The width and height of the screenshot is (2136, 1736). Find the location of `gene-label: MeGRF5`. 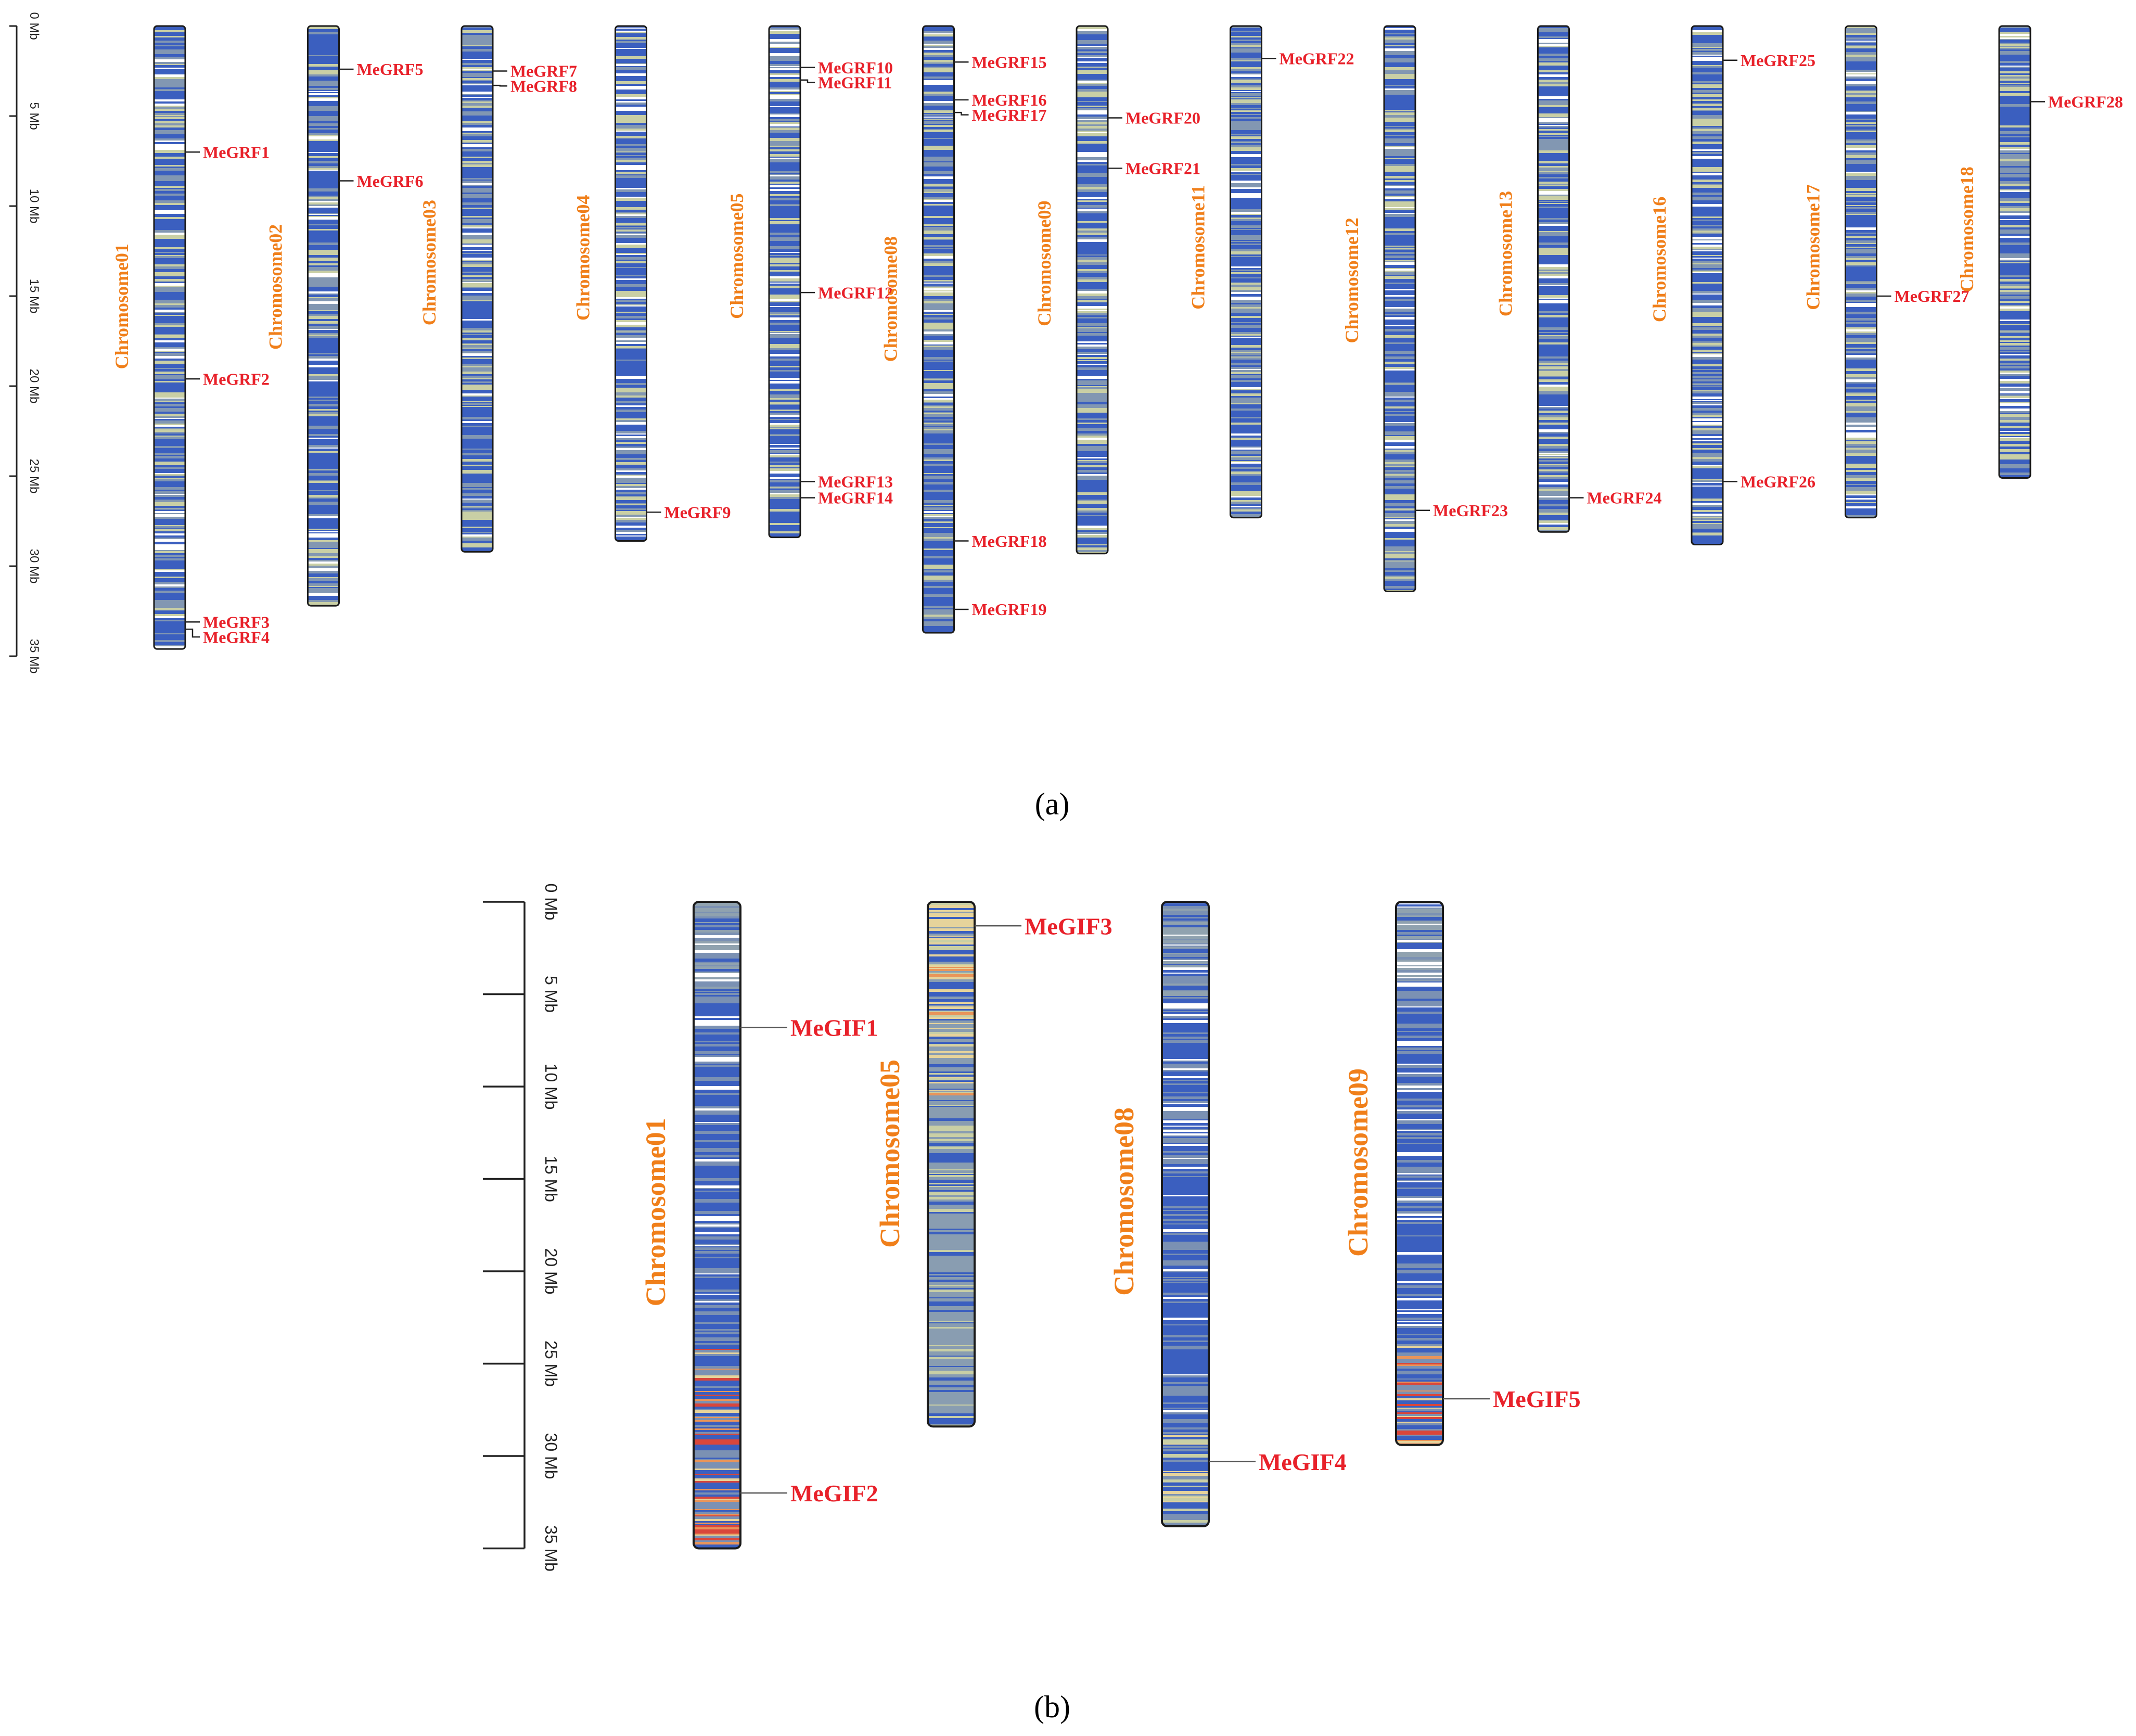

gene-label: MeGRF5 is located at coordinates (390, 69).